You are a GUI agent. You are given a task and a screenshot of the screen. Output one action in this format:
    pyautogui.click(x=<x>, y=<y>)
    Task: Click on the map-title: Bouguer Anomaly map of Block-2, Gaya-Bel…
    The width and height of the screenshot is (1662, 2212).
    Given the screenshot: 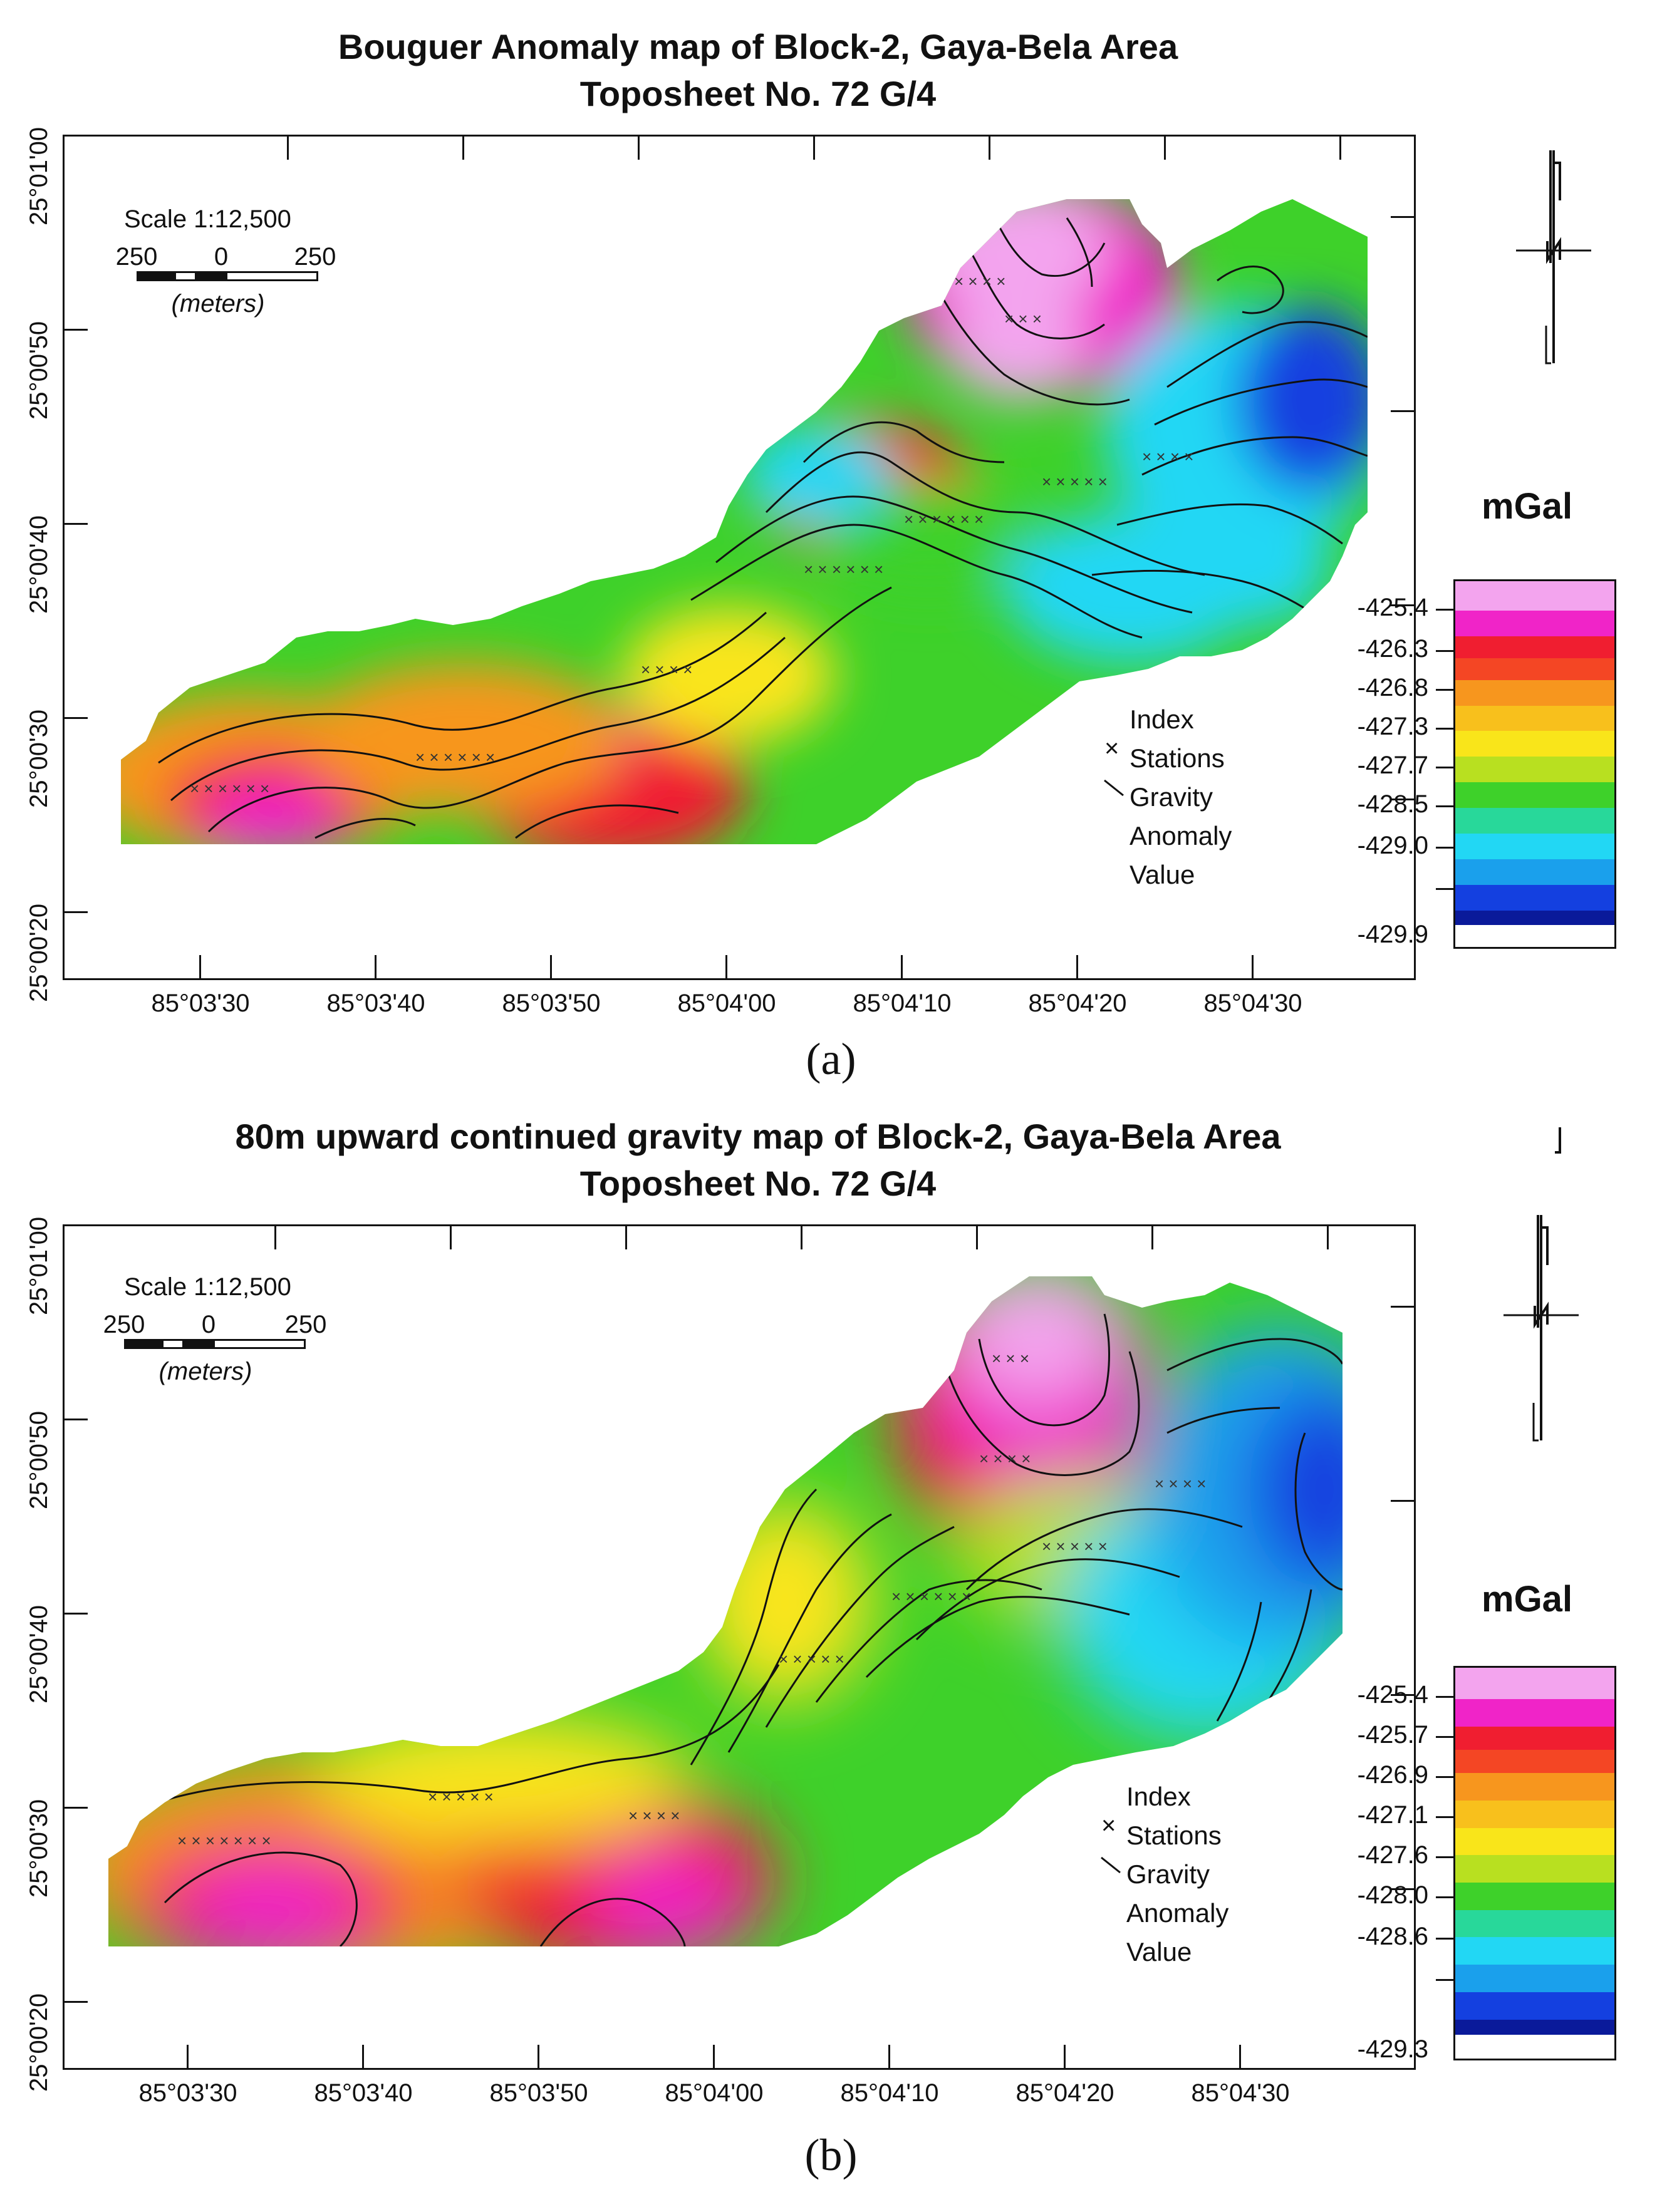 What is the action you would take?
    pyautogui.click(x=758, y=46)
    